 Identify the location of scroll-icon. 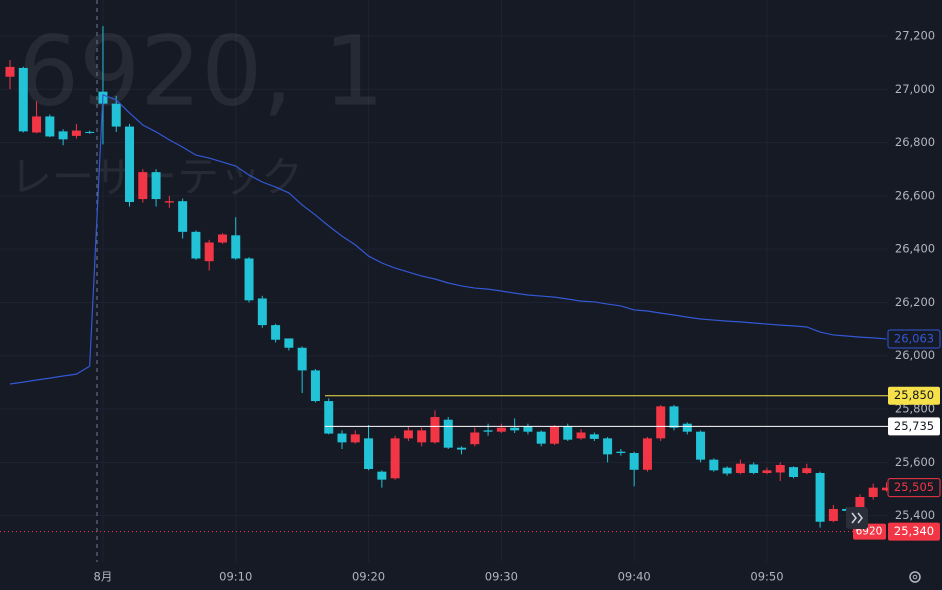
(857, 518).